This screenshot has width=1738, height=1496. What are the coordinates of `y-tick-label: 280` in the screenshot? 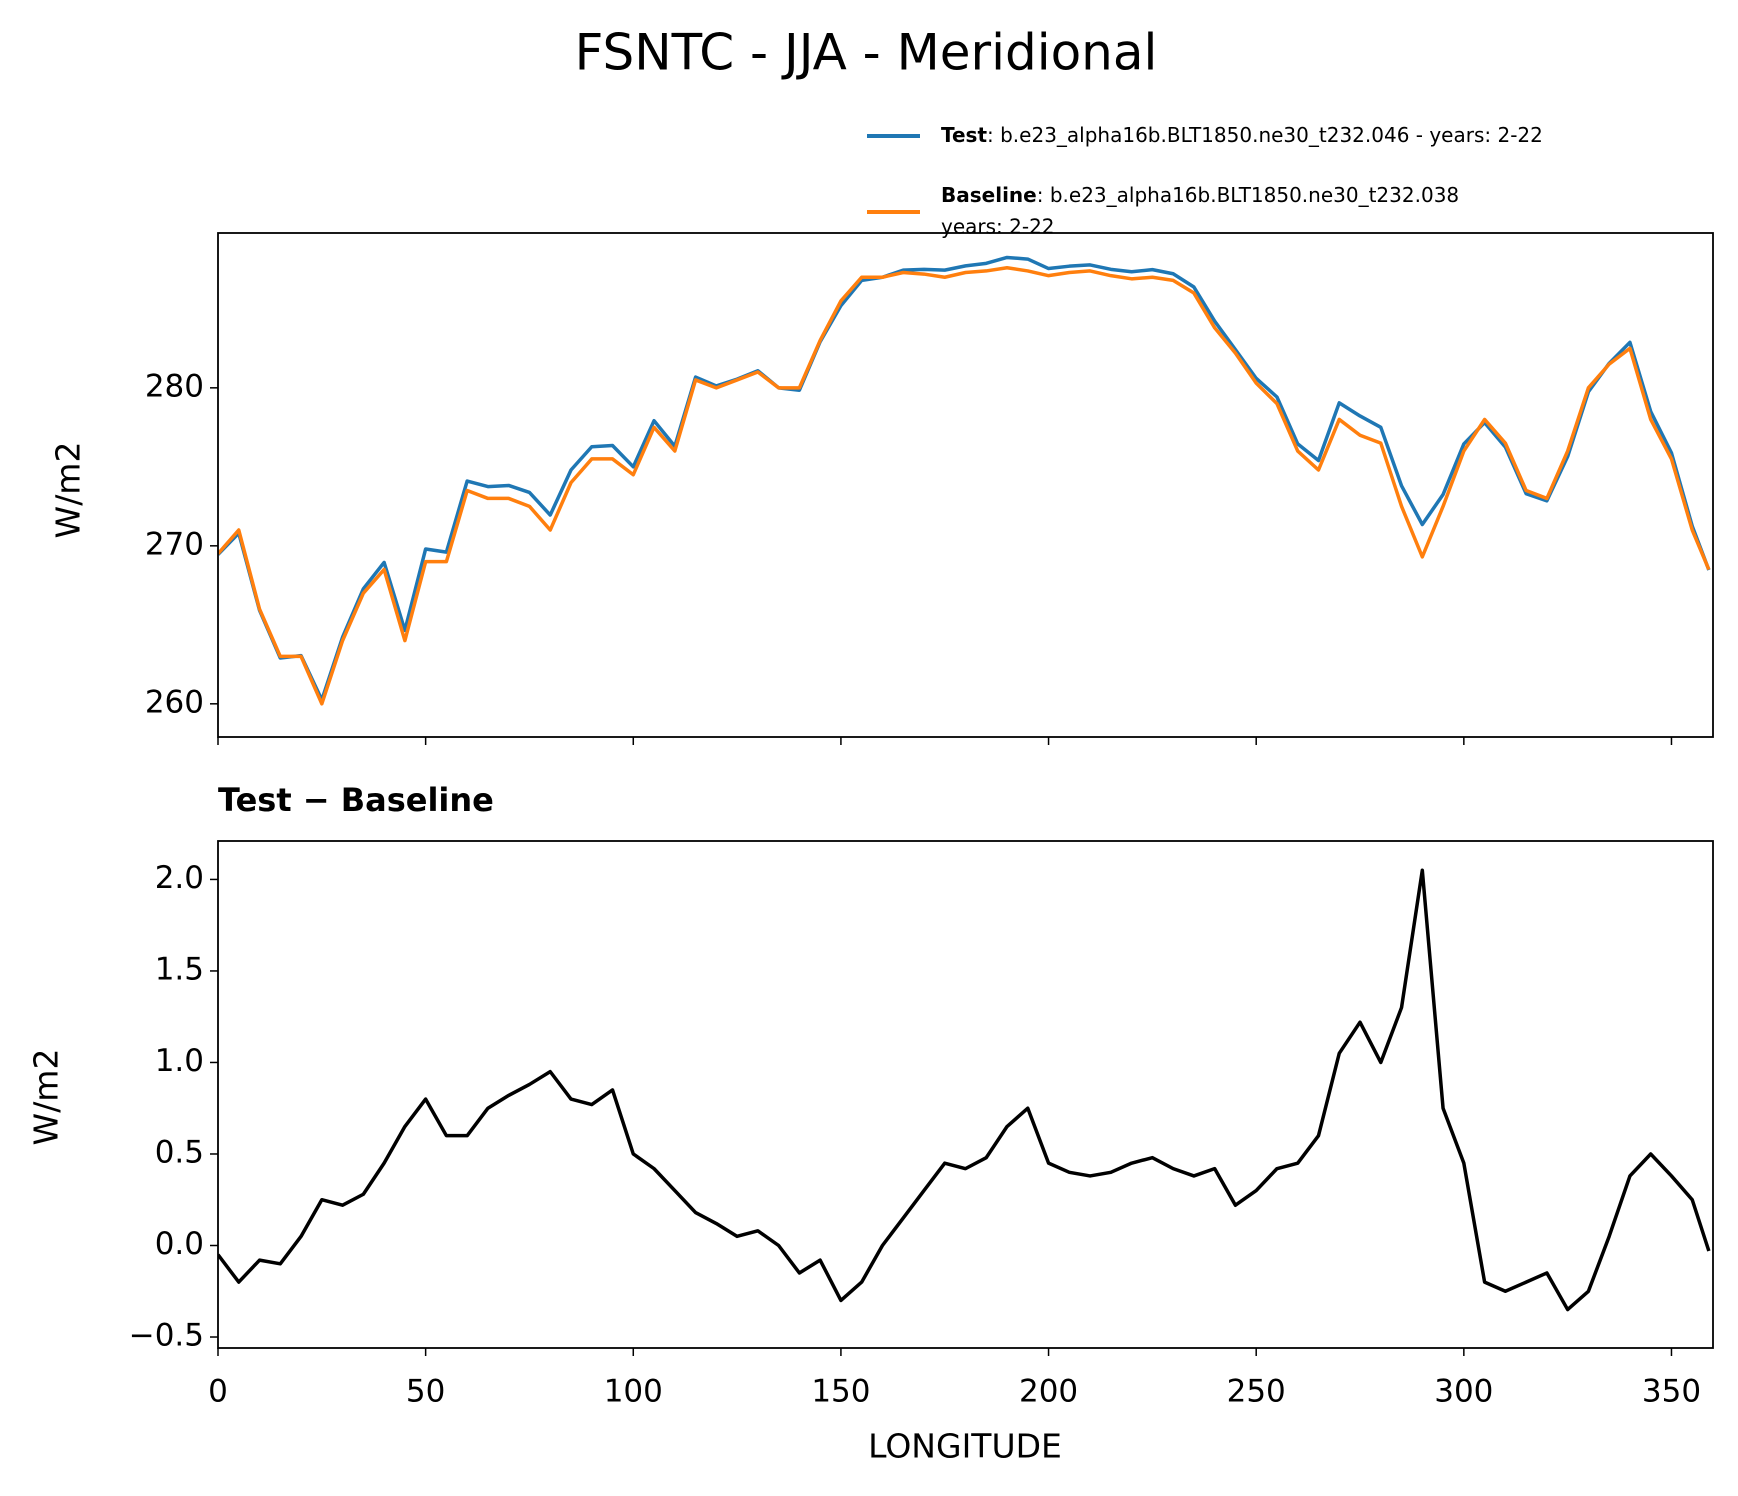 It's located at (174, 386).